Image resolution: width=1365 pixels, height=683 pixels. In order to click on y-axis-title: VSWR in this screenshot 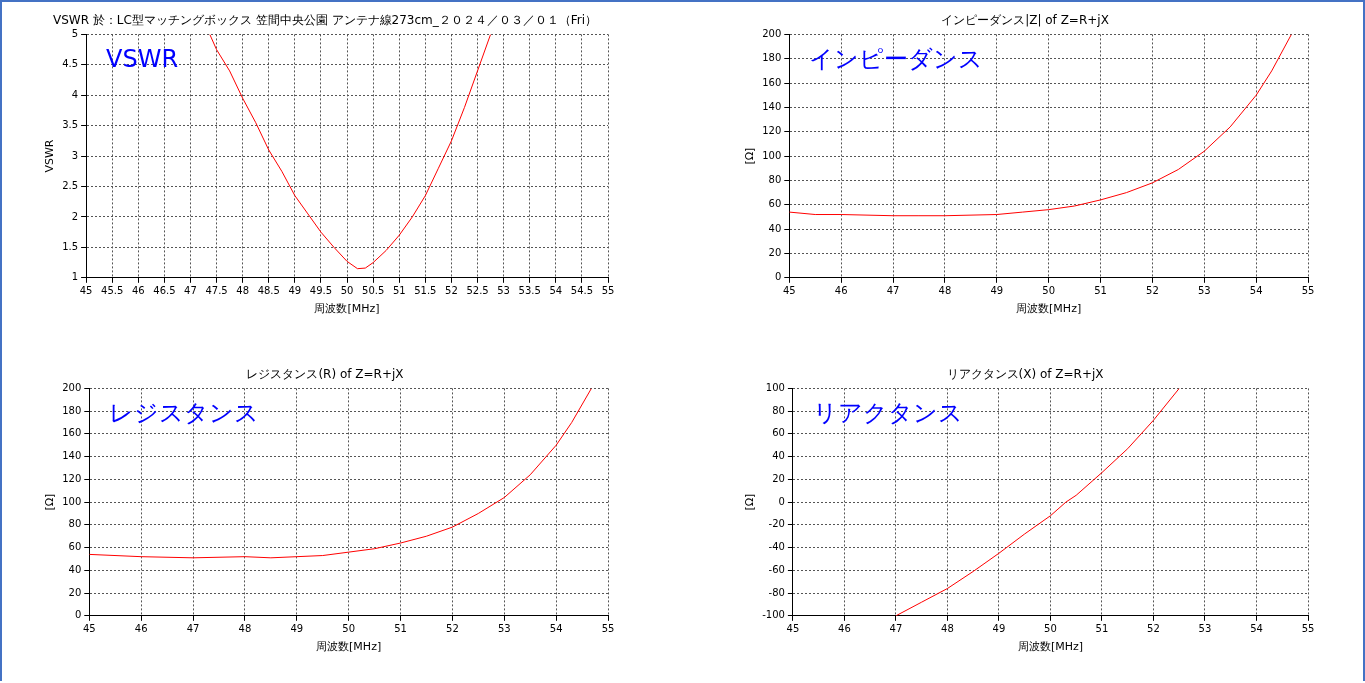, I will do `click(50, 156)`.